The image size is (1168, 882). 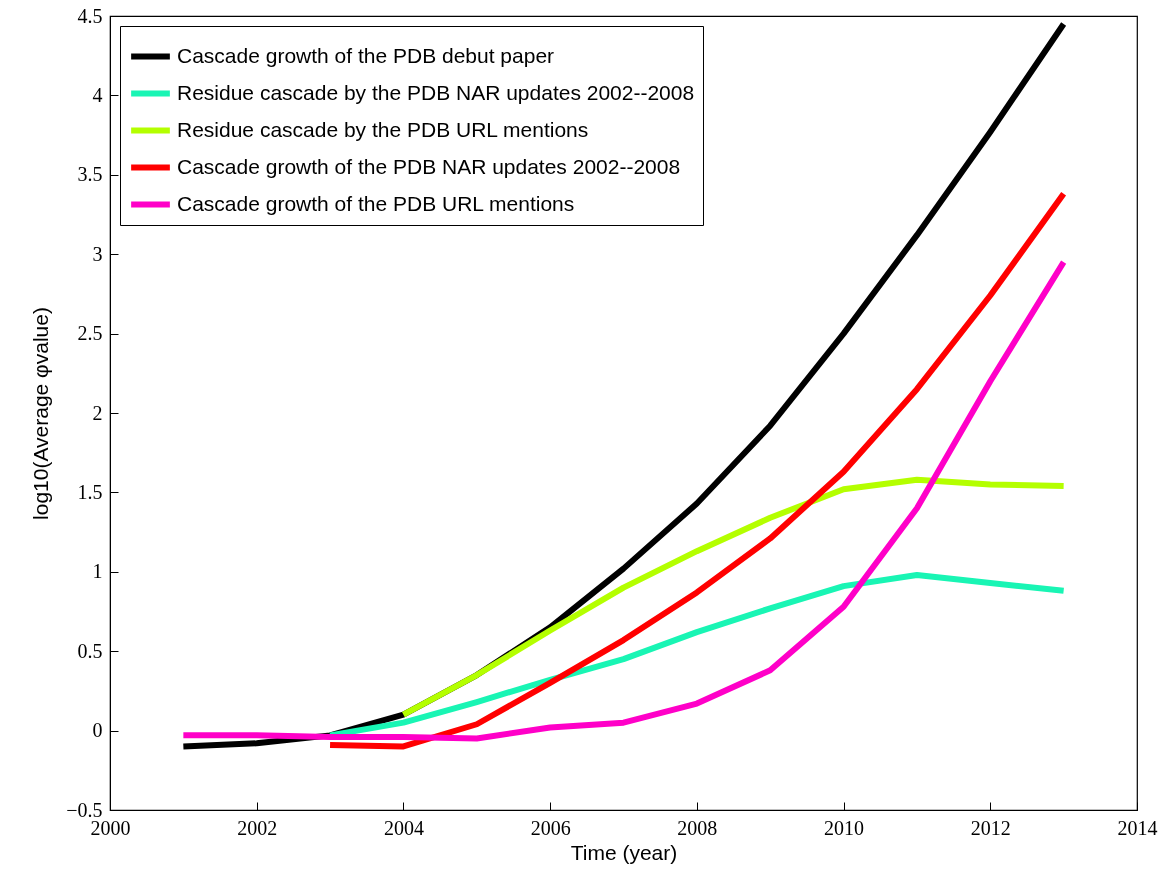 I want to click on x-axis-title: Time (year), so click(x=624, y=852).